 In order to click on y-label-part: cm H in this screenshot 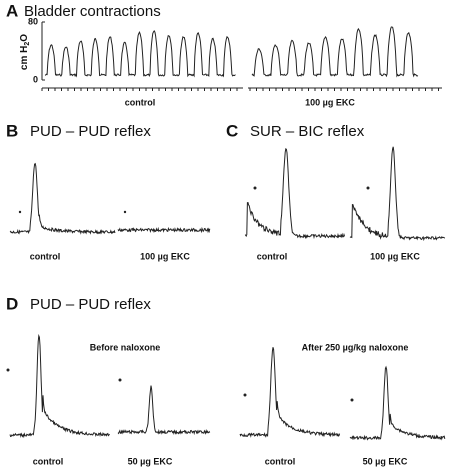, I will do `click(24, 58)`.